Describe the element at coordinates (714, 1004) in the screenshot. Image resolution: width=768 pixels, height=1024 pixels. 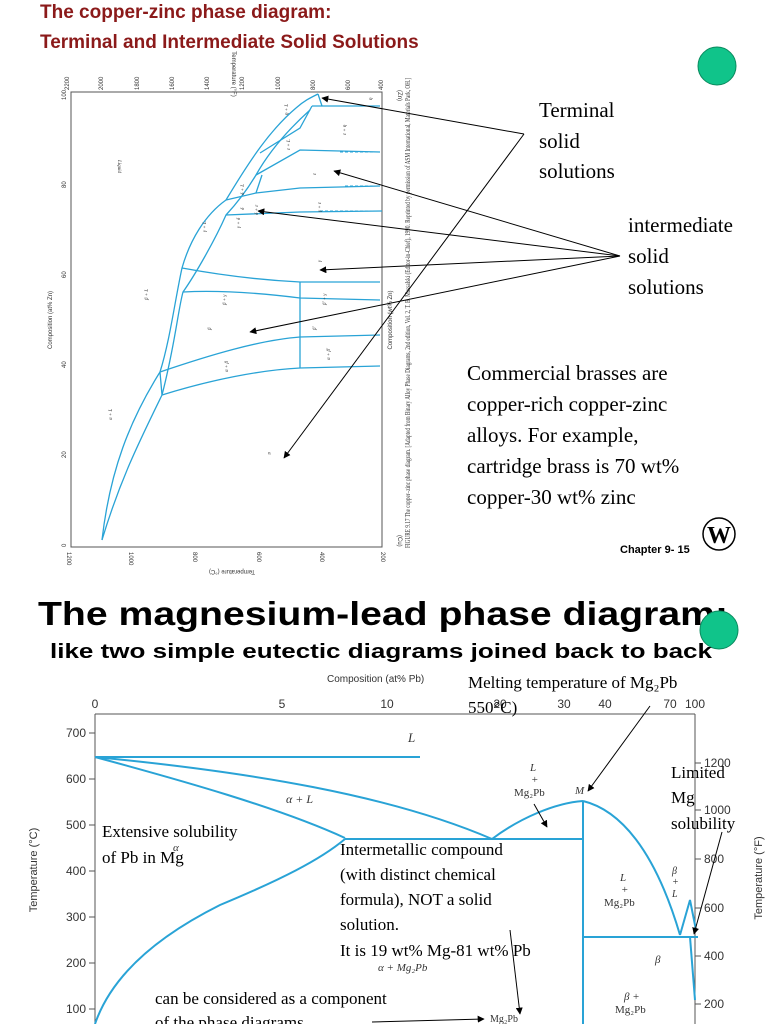
I see `f-tick-200: 200` at that location.